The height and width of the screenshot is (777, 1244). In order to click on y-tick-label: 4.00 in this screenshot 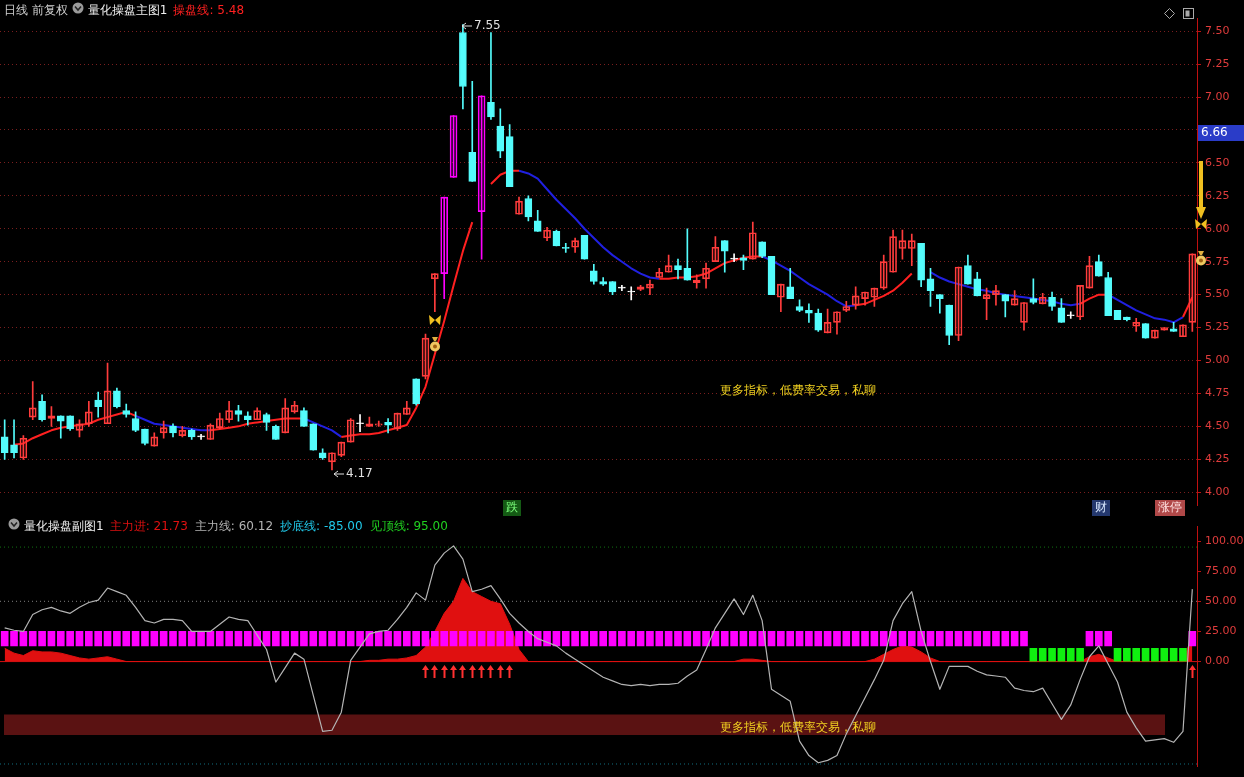, I will do `click(1217, 492)`.